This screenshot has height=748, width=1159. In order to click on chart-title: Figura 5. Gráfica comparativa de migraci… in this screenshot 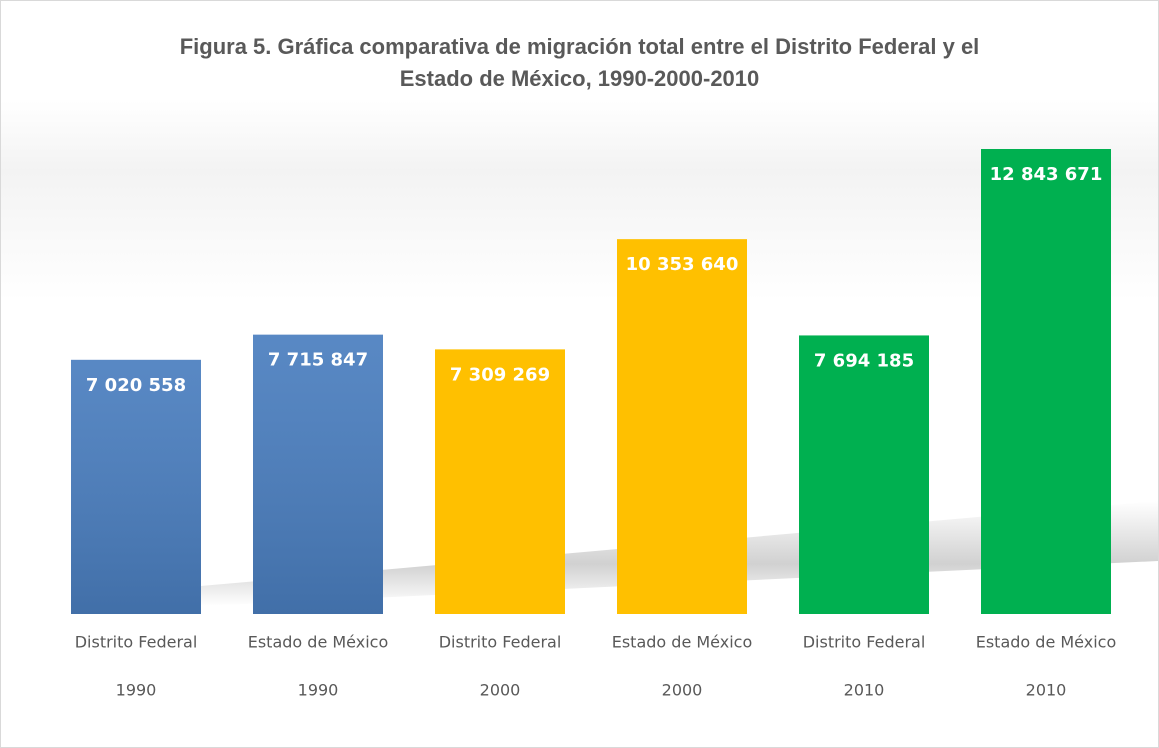, I will do `click(579, 62)`.